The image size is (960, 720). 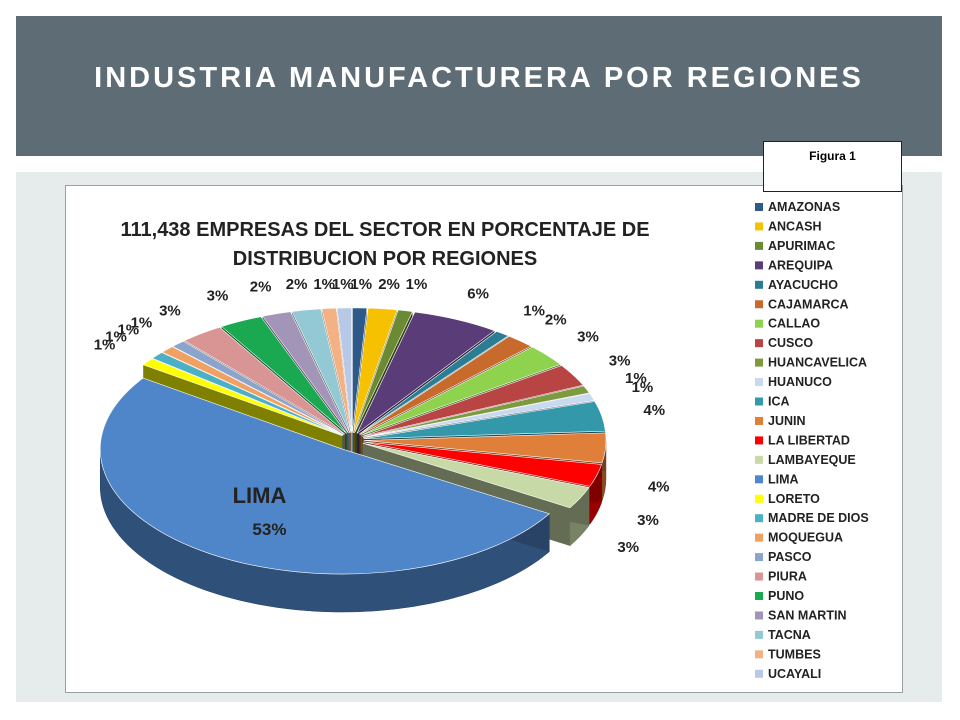 I want to click on pie-slice-san-martin, so click(x=305, y=372).